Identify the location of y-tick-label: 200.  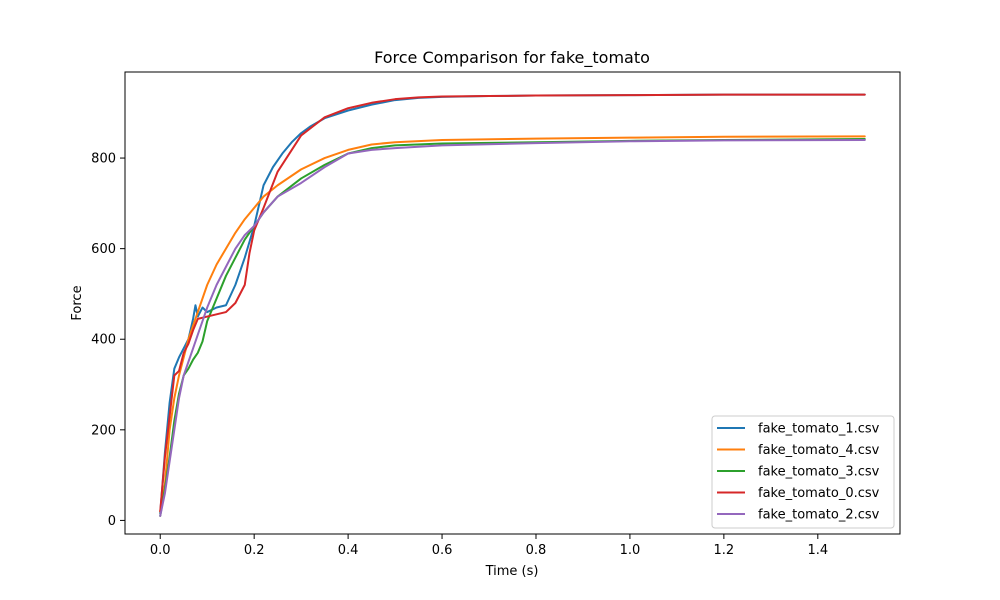
(103, 430).